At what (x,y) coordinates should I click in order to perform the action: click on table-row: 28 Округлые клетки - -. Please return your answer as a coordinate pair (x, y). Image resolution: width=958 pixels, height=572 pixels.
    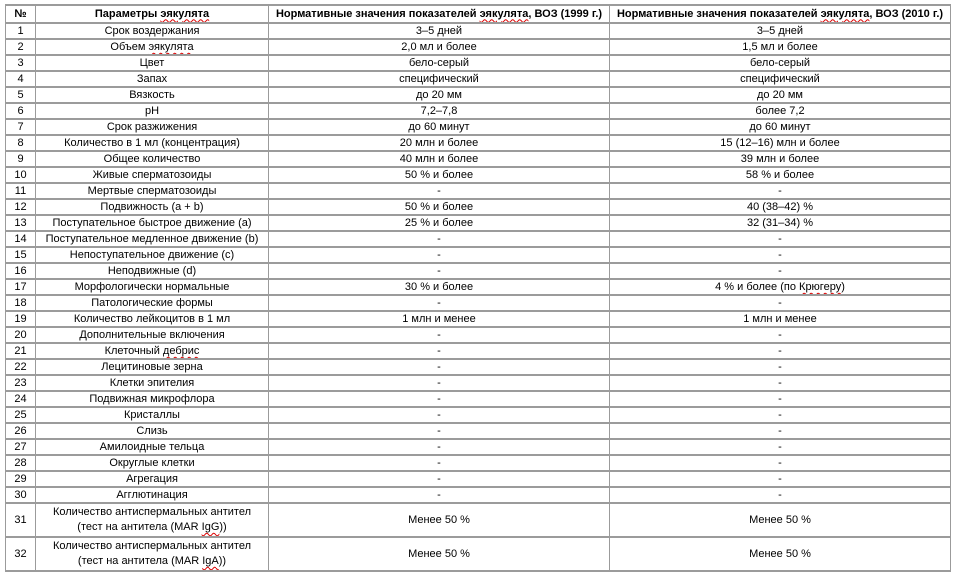
    Looking at the image, I should click on (478, 463).